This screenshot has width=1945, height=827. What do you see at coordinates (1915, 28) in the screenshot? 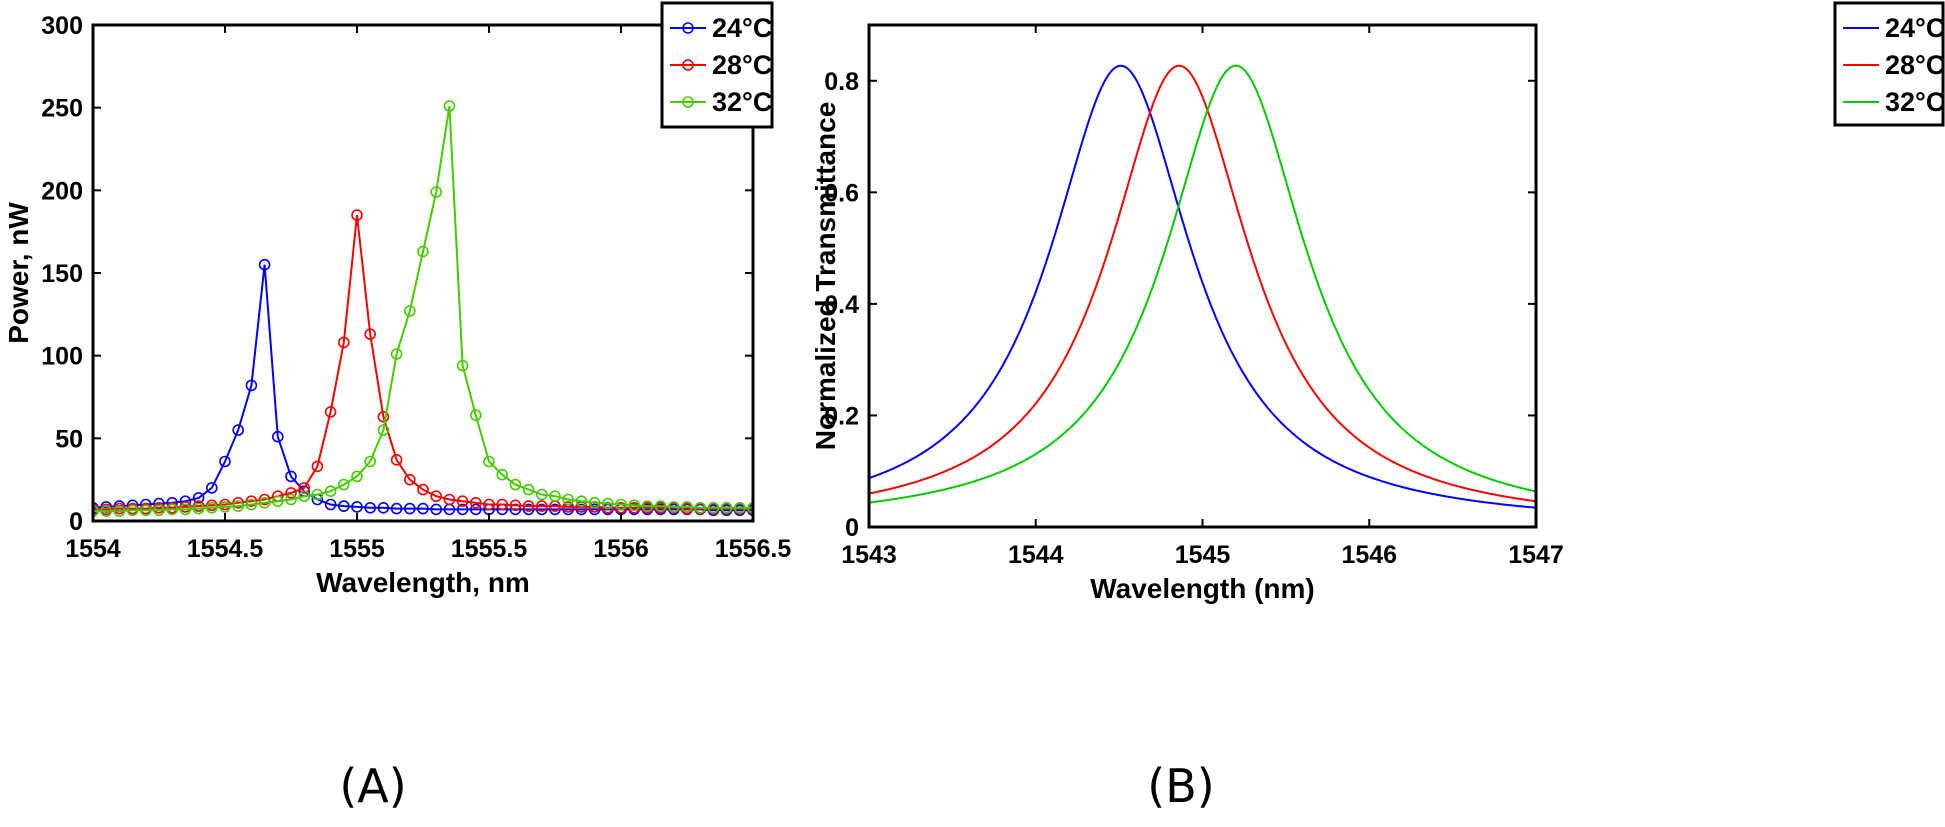
I see `chart-b-legend-label-24c: 24°C` at bounding box center [1915, 28].